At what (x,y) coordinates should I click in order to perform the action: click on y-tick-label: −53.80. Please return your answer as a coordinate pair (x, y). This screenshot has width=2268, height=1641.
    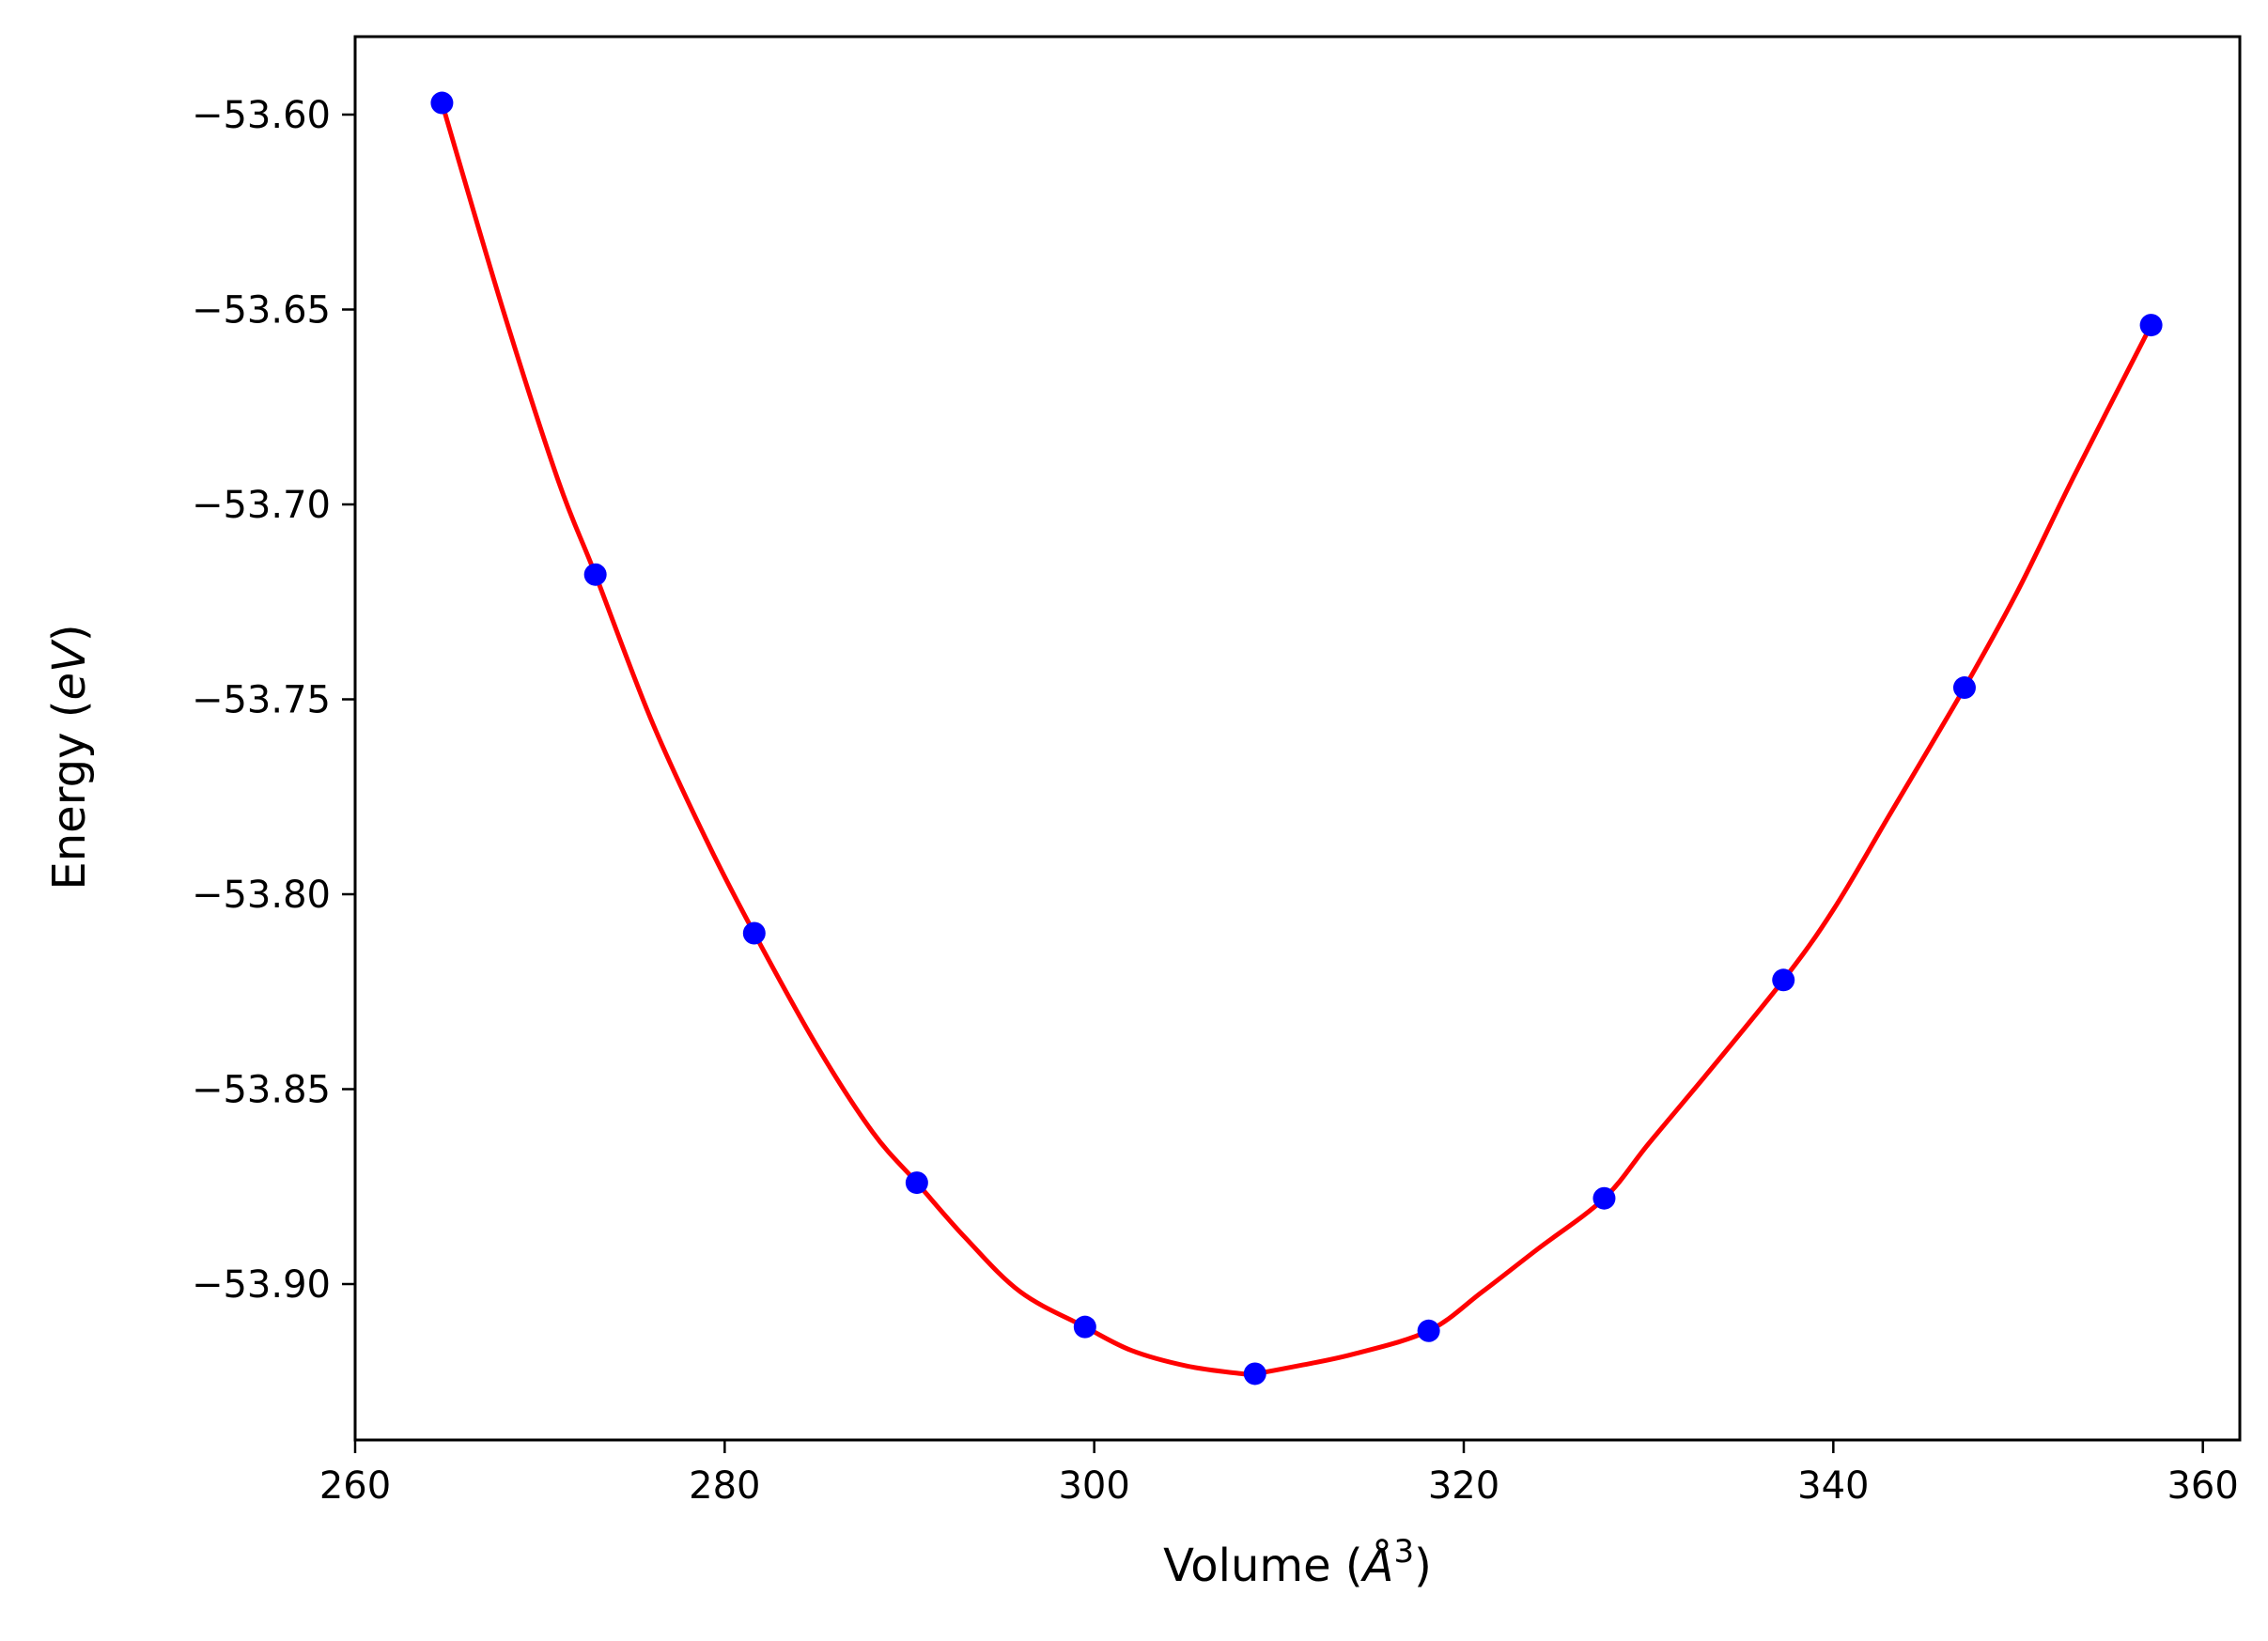
    Looking at the image, I should click on (261, 896).